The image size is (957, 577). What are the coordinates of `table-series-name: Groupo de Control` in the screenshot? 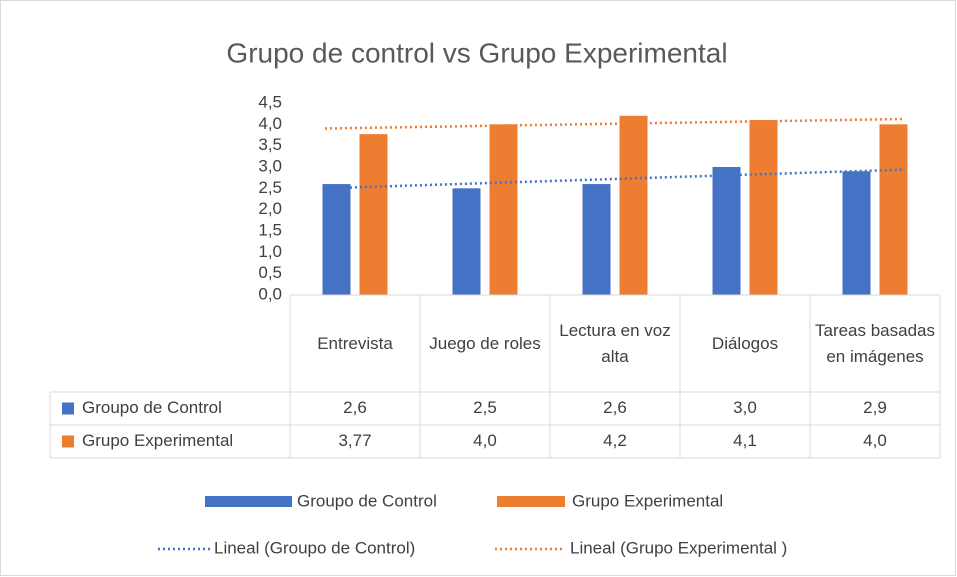 It's located at (152, 407).